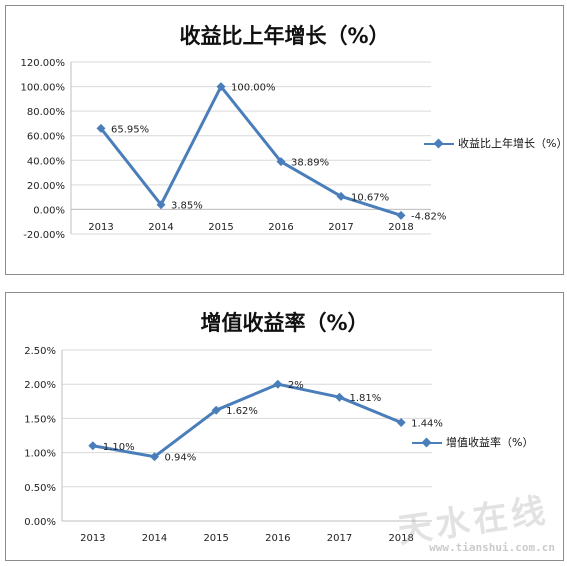 The image size is (567, 566). What do you see at coordinates (253, 88) in the screenshot?
I see `data-label: 100.00%` at bounding box center [253, 88].